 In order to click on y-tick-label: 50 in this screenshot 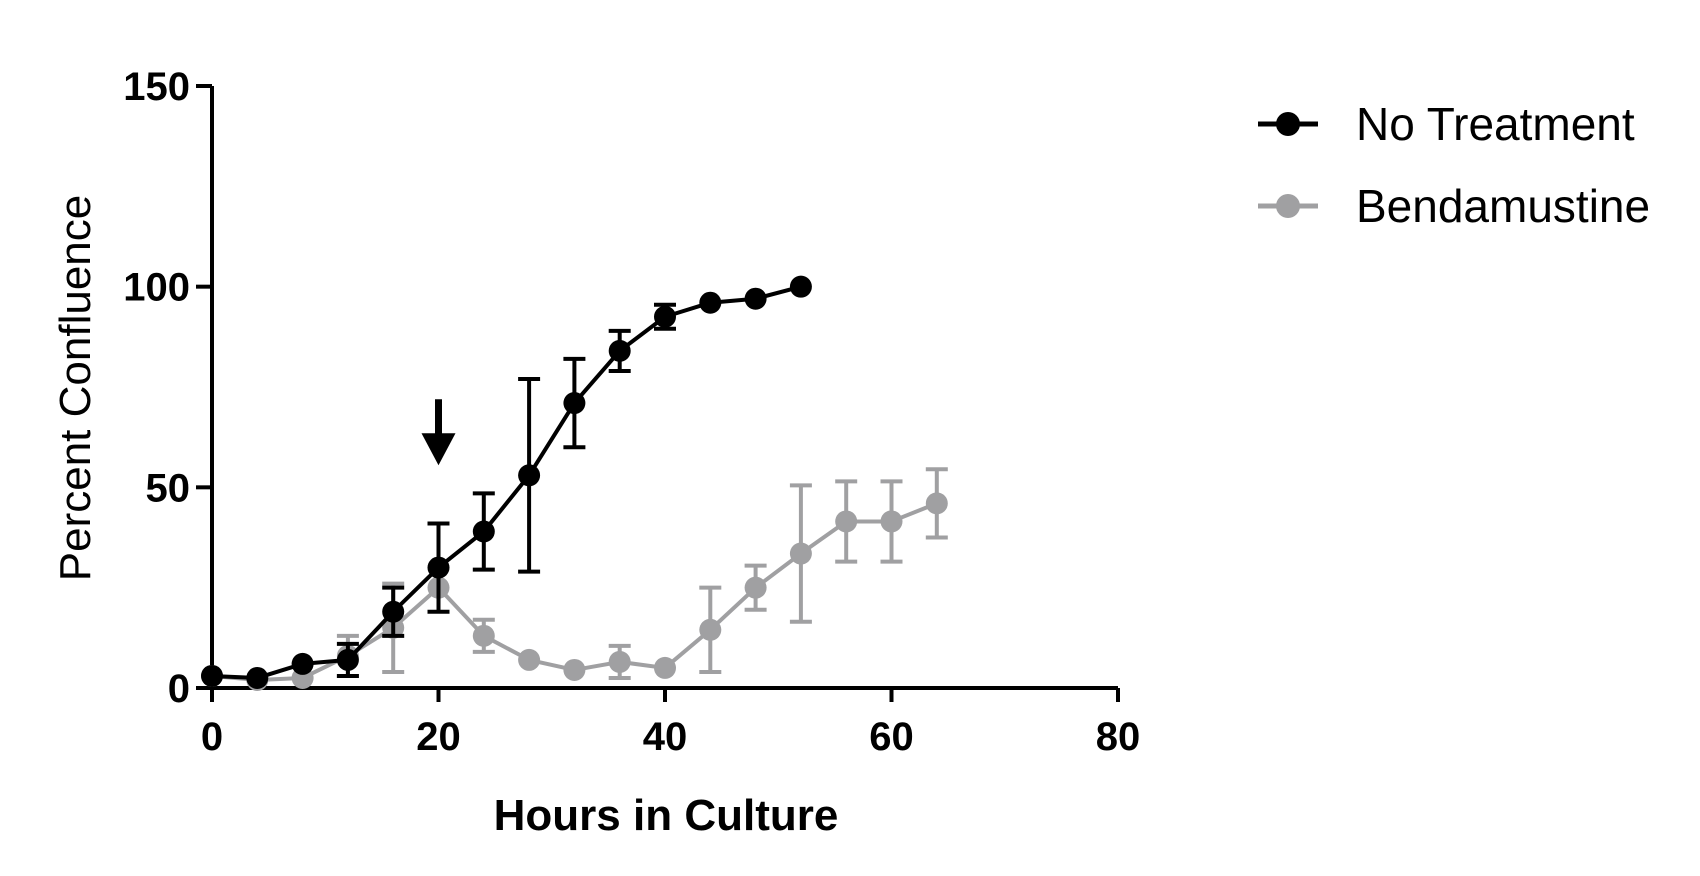, I will do `click(168, 488)`.